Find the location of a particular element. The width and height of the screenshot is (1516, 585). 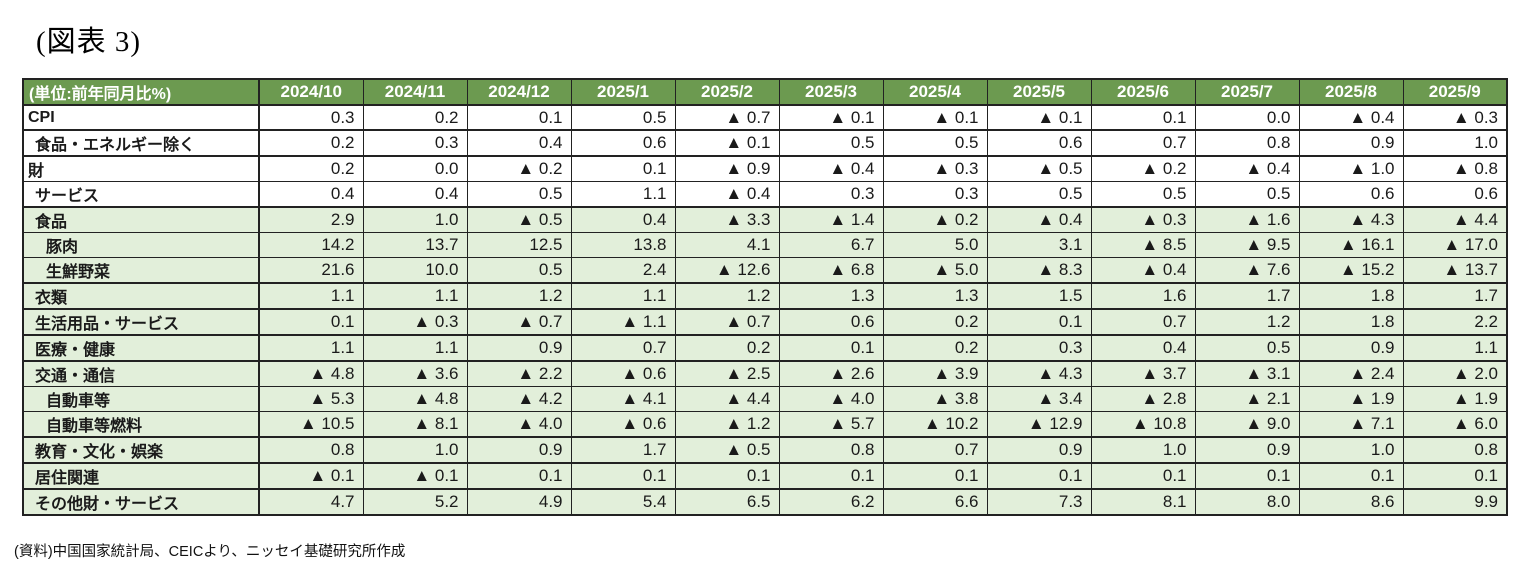

value-cell: ▲ 4.4 is located at coordinates (1454, 220).